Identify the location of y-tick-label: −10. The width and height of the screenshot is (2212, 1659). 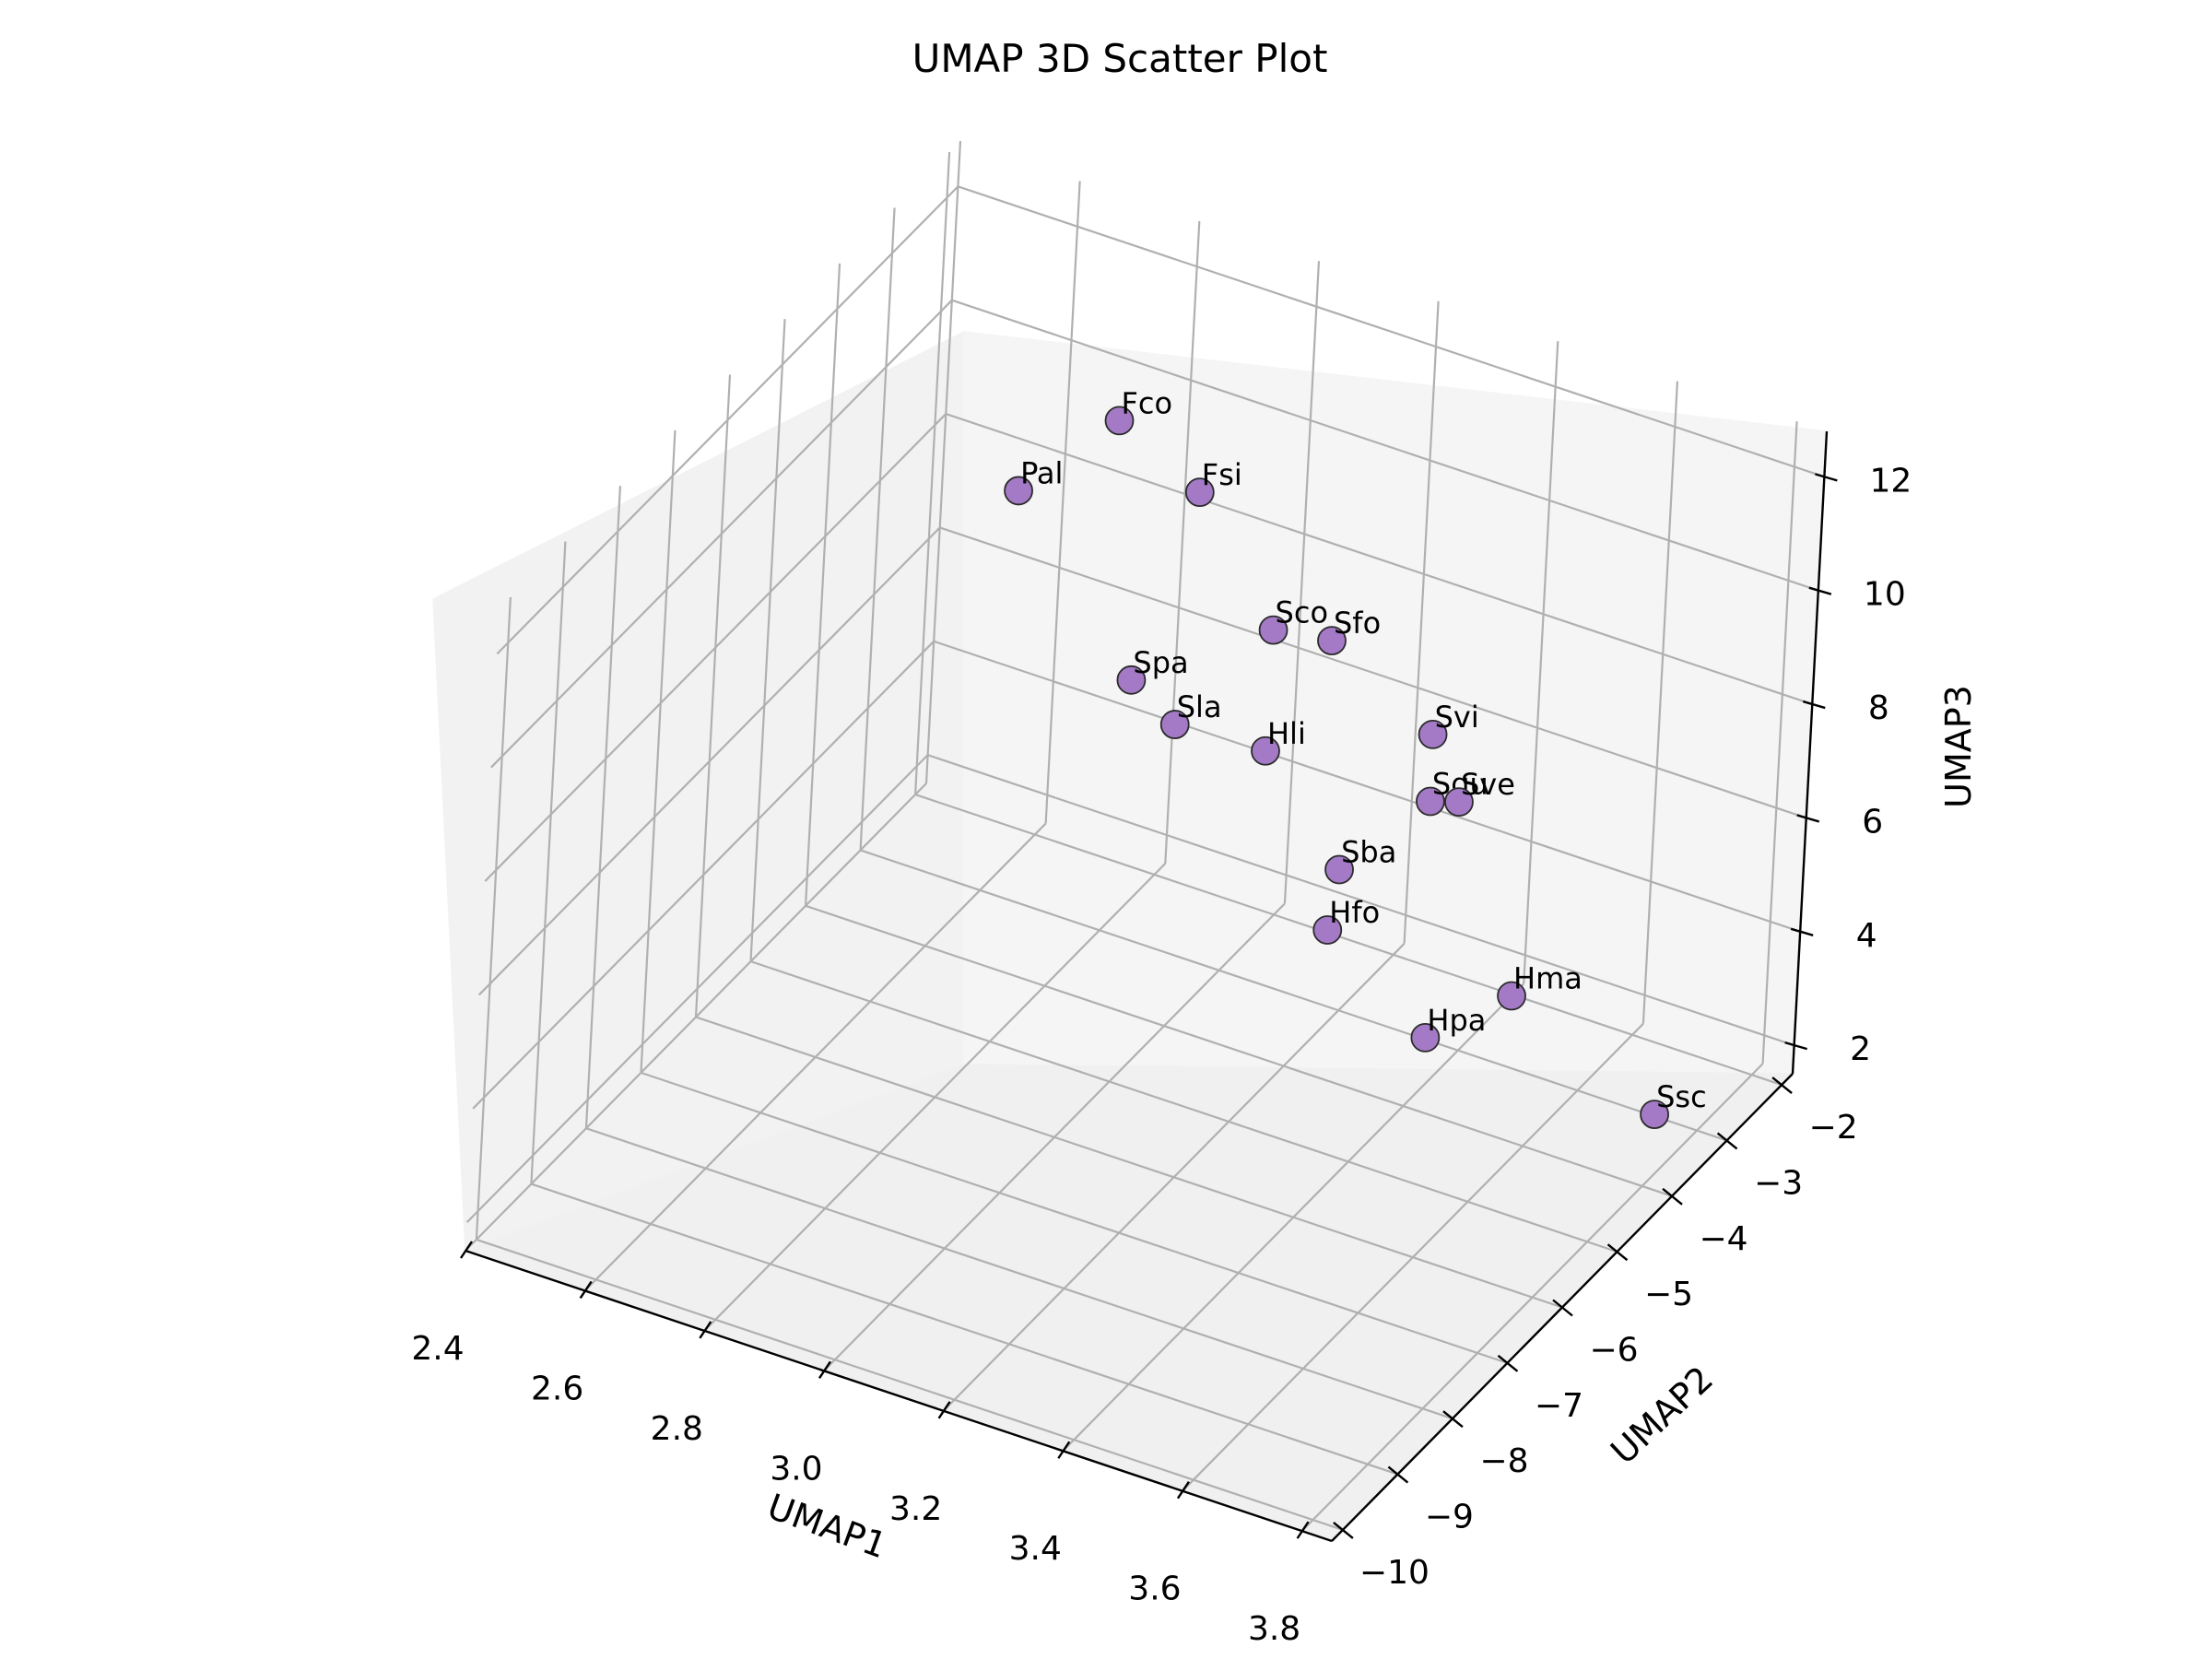
(1394, 1573).